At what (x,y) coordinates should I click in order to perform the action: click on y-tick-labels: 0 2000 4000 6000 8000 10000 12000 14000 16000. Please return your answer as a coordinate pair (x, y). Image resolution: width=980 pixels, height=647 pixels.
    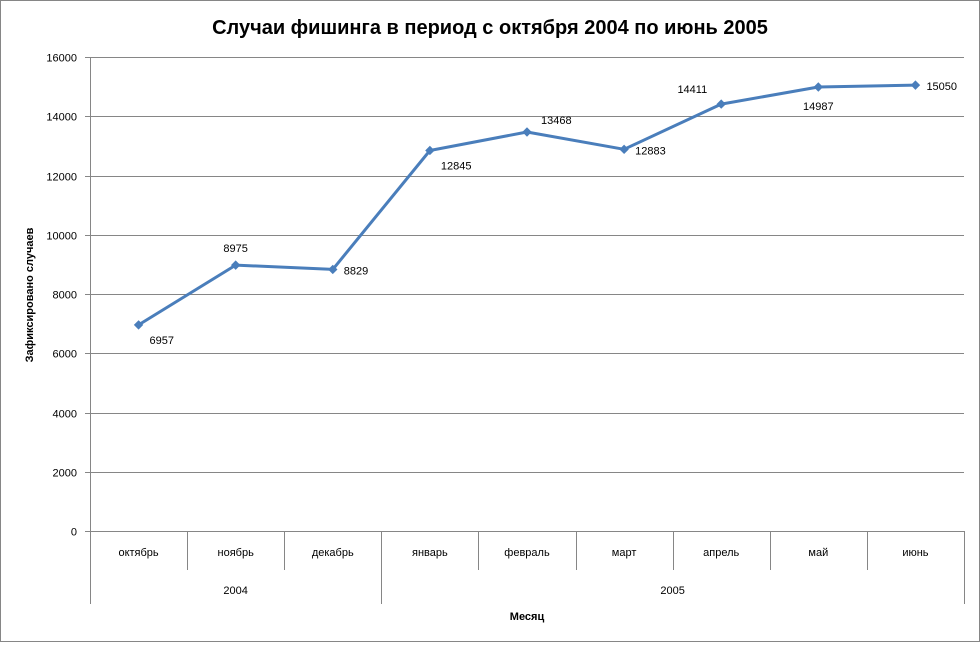
    Looking at the image, I should click on (61, 296).